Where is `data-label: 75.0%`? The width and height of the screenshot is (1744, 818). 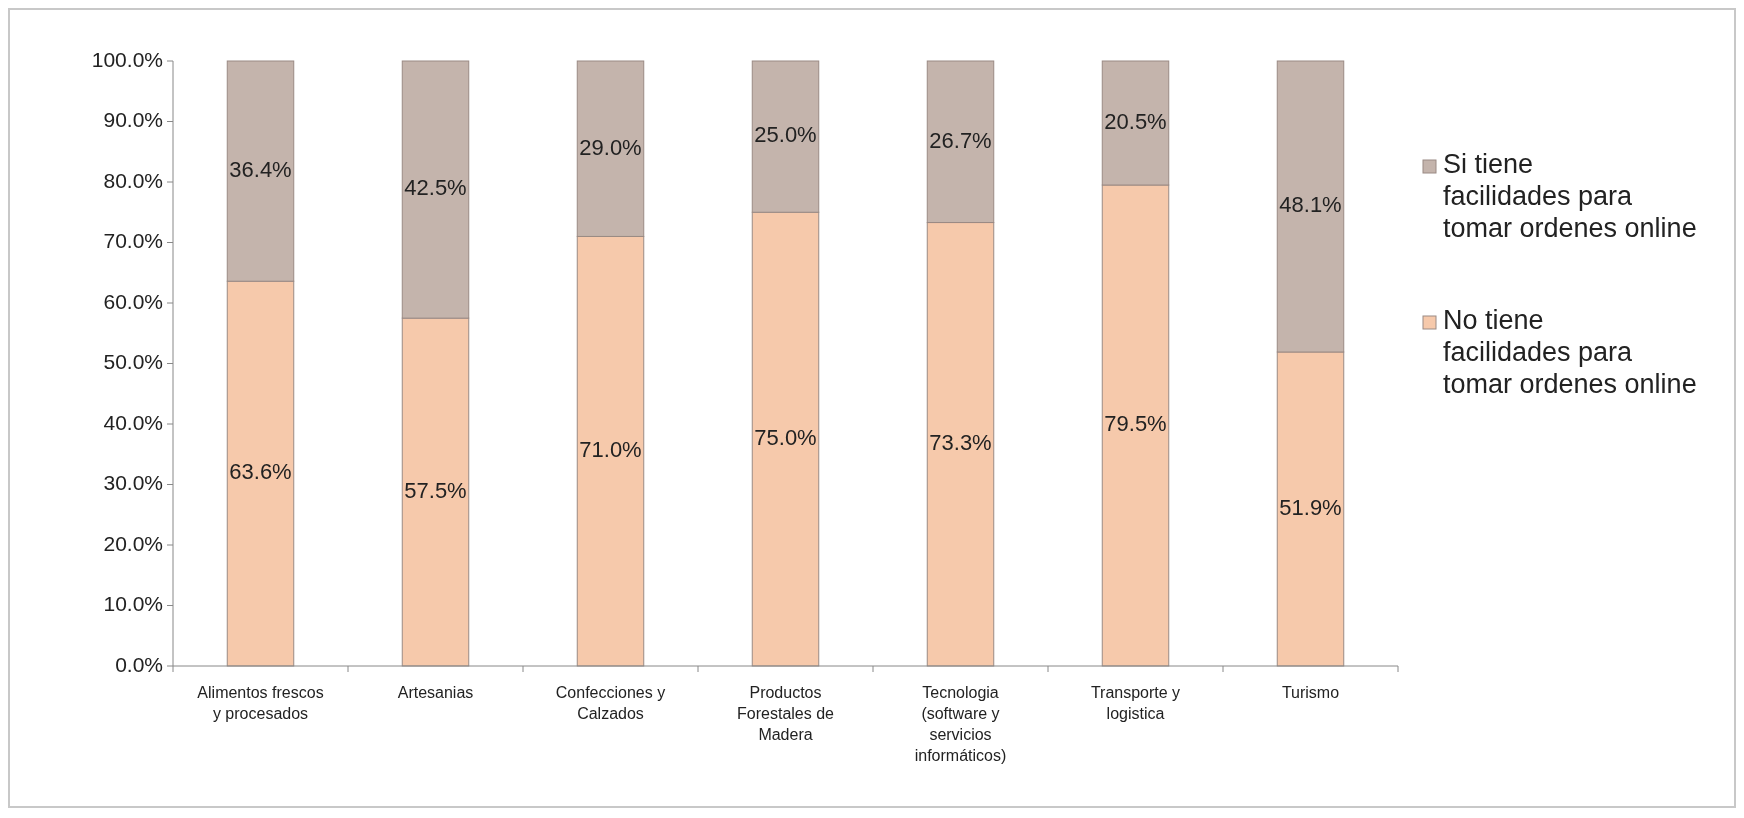 data-label: 75.0% is located at coordinates (785, 437).